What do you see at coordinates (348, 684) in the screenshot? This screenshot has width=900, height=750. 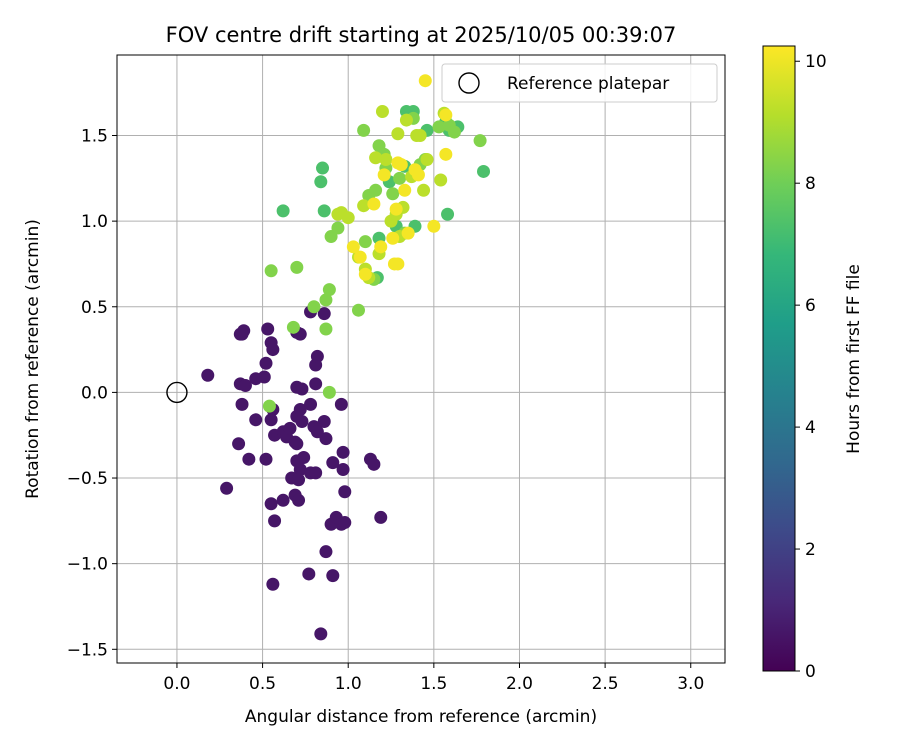 I see `x-tick-label: 1.0` at bounding box center [348, 684].